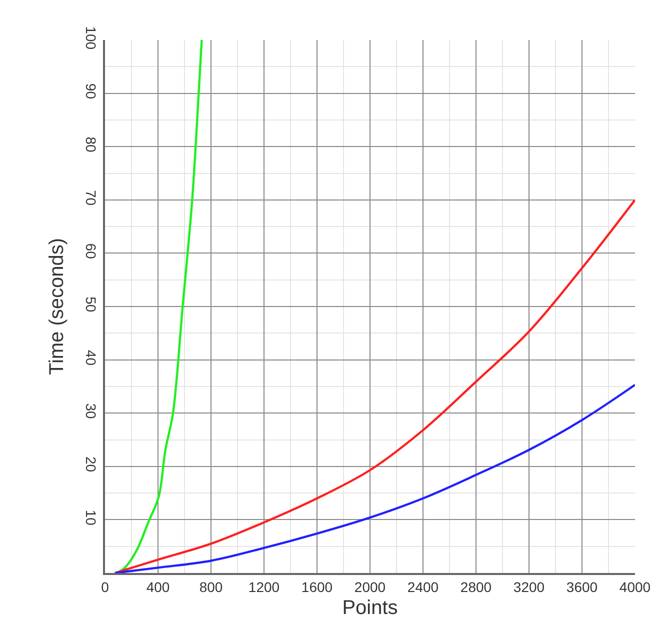 Image resolution: width=668 pixels, height=632 pixels. I want to click on x-tick-label: 2400, so click(423, 586).